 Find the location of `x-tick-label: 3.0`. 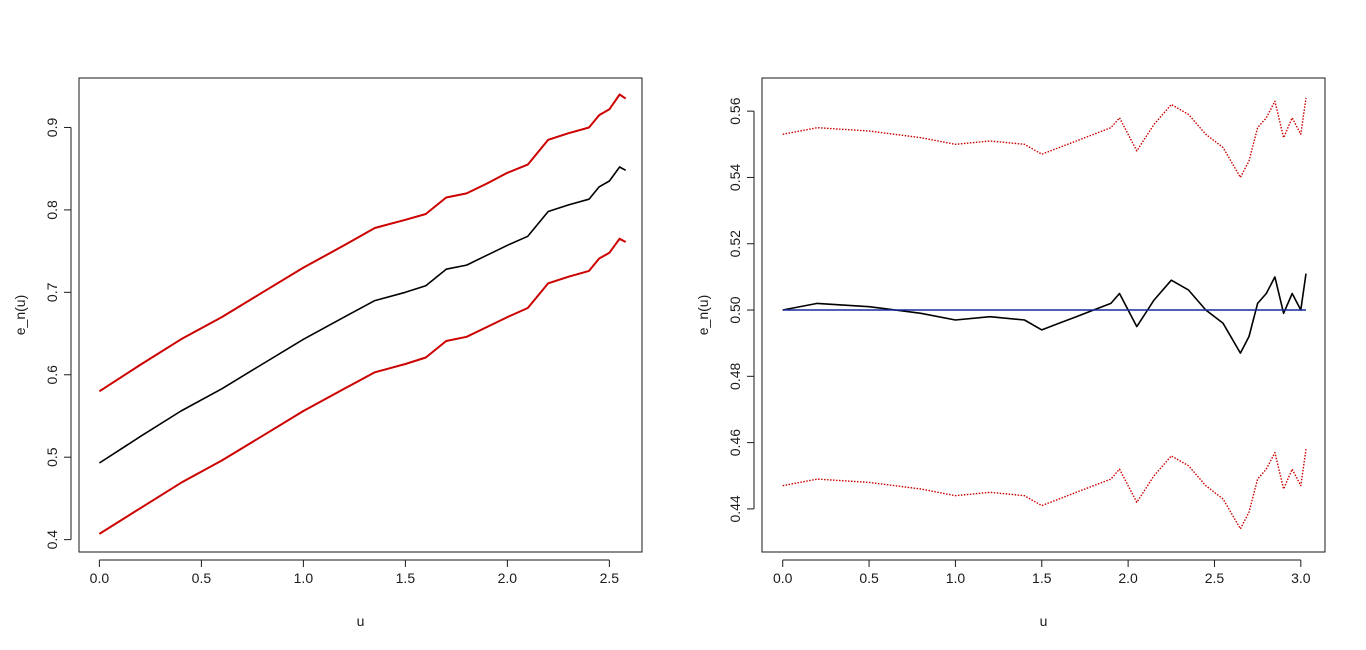

x-tick-label: 3.0 is located at coordinates (1301, 578).